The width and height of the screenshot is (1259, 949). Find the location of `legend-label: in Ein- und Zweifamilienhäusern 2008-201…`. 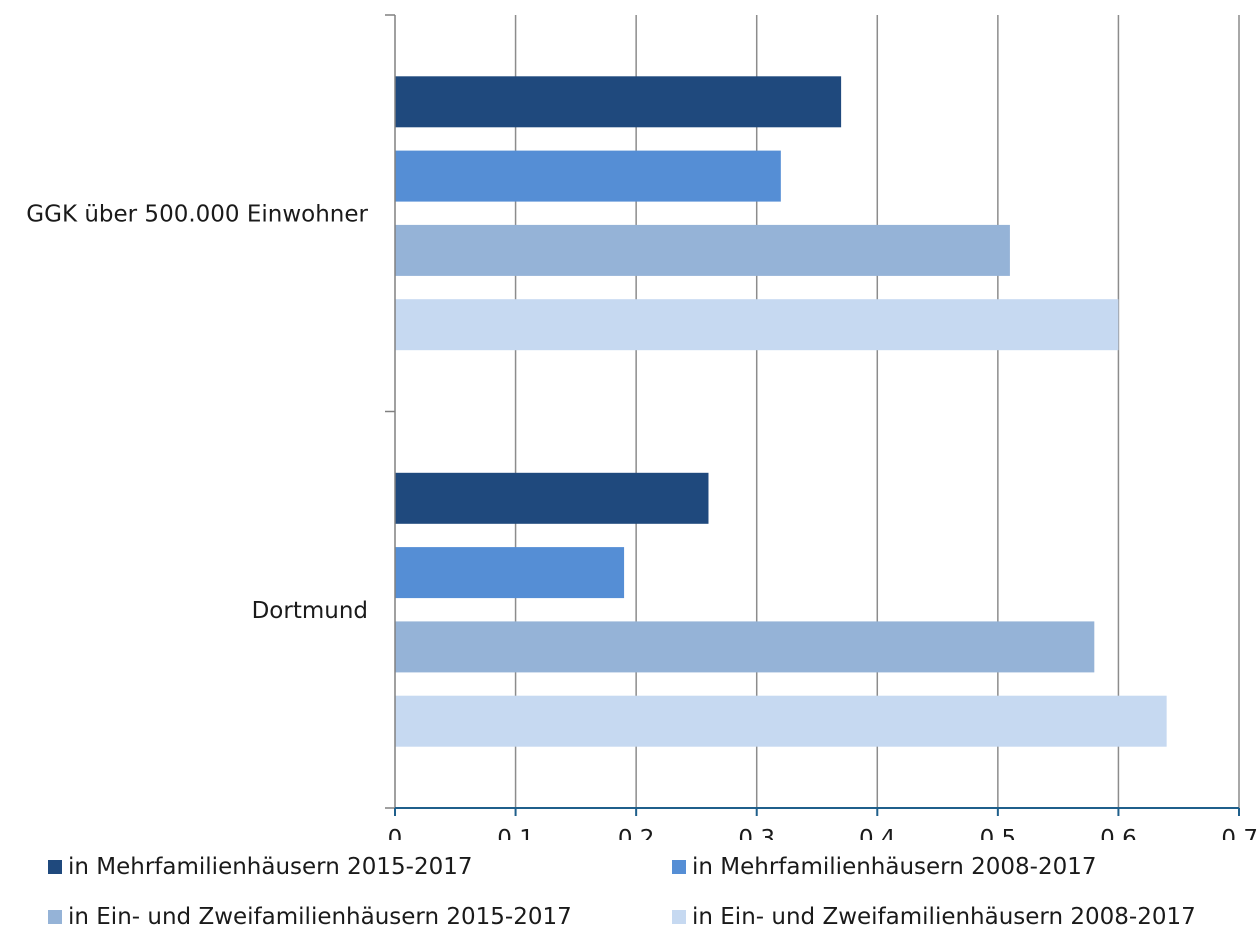

legend-label: in Ein- und Zweifamilienhäusern 2008-201… is located at coordinates (944, 917).